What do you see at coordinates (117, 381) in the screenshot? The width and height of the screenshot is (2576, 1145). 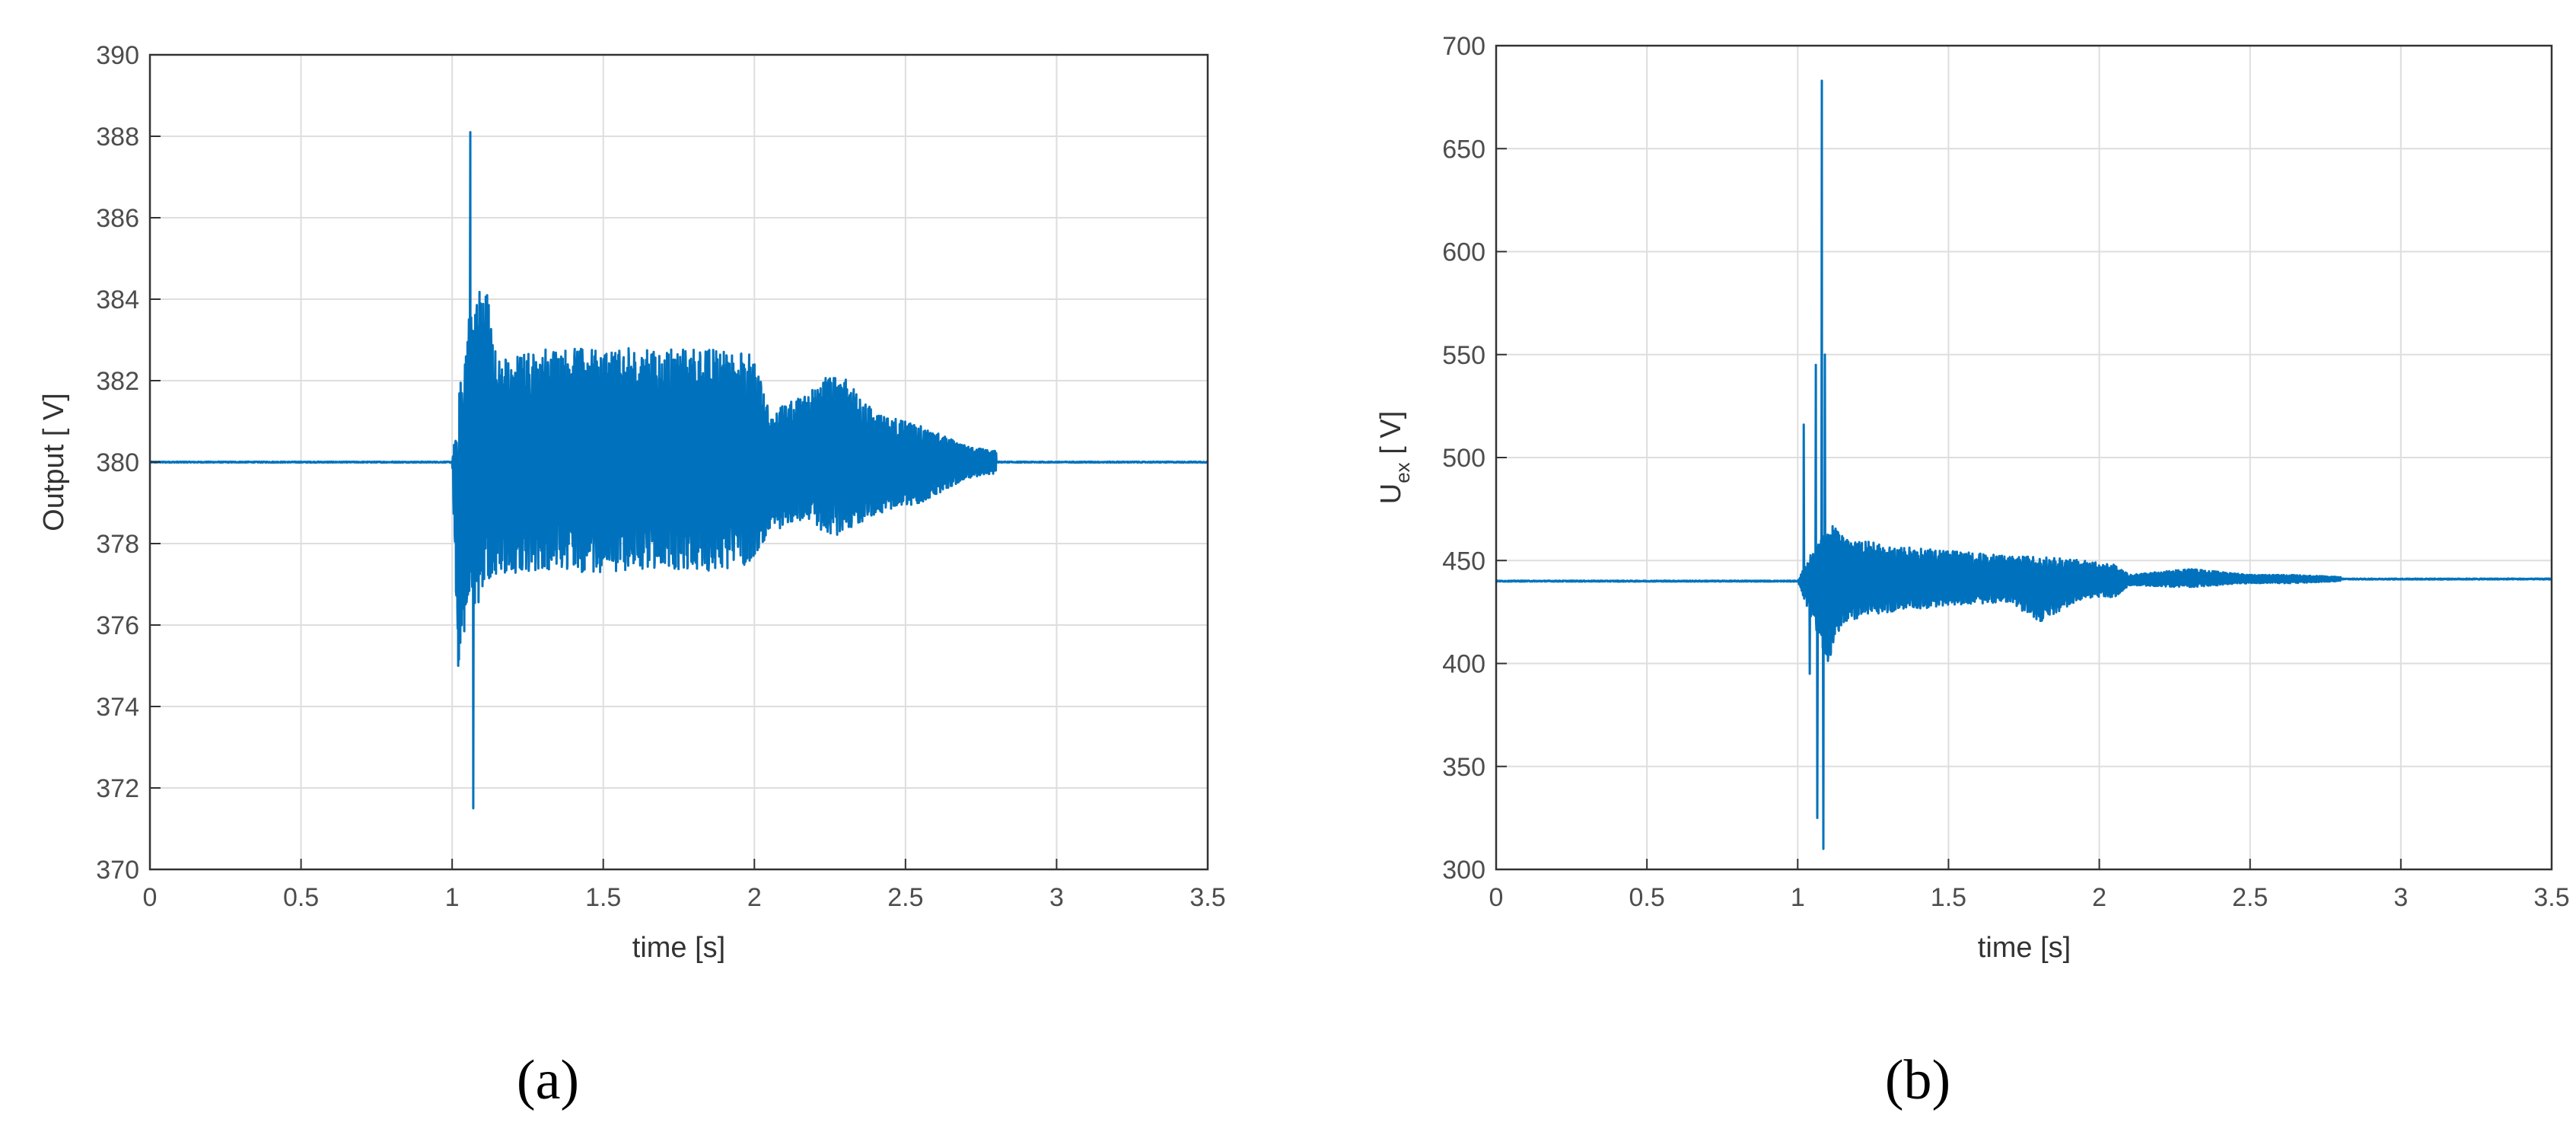 I see `chart-a-y-tick-label: 382` at bounding box center [117, 381].